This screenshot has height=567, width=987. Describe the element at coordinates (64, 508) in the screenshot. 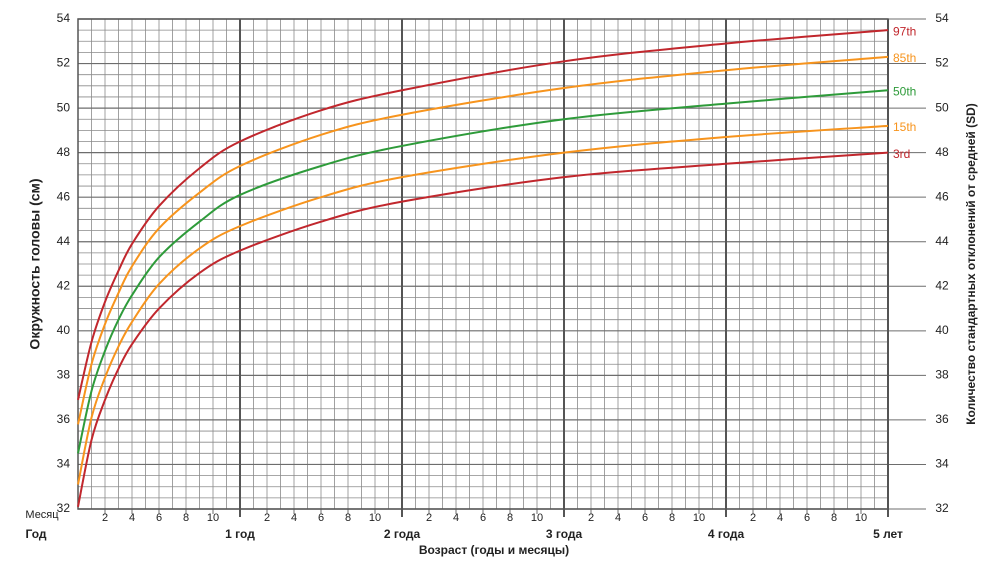

I see `y-tick-label: 32` at that location.